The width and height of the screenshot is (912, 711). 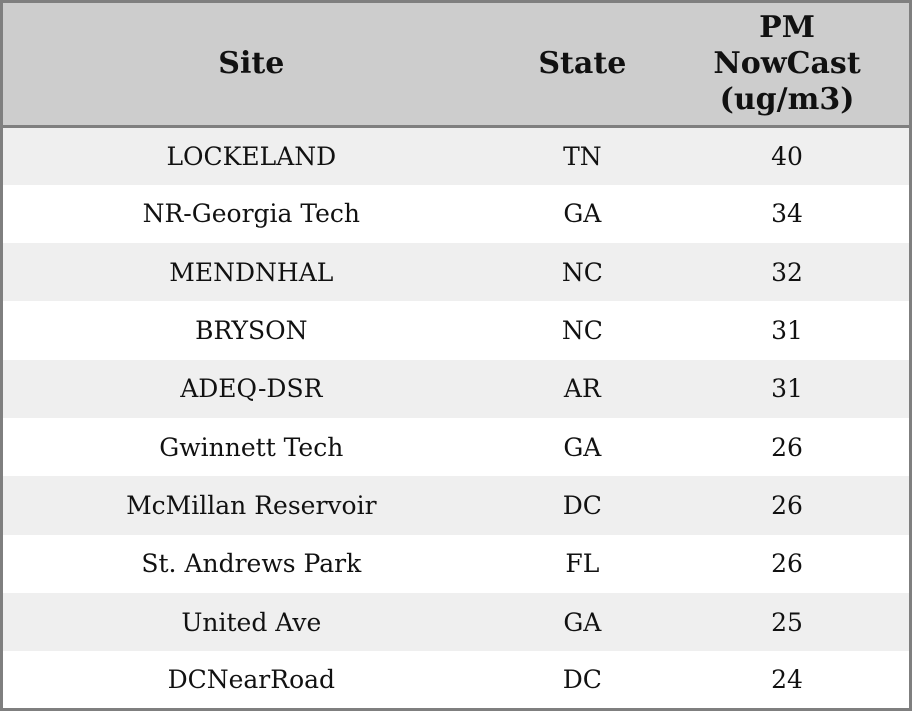 What do you see at coordinates (251, 272) in the screenshot?
I see `site-cell: MENDNHAL` at bounding box center [251, 272].